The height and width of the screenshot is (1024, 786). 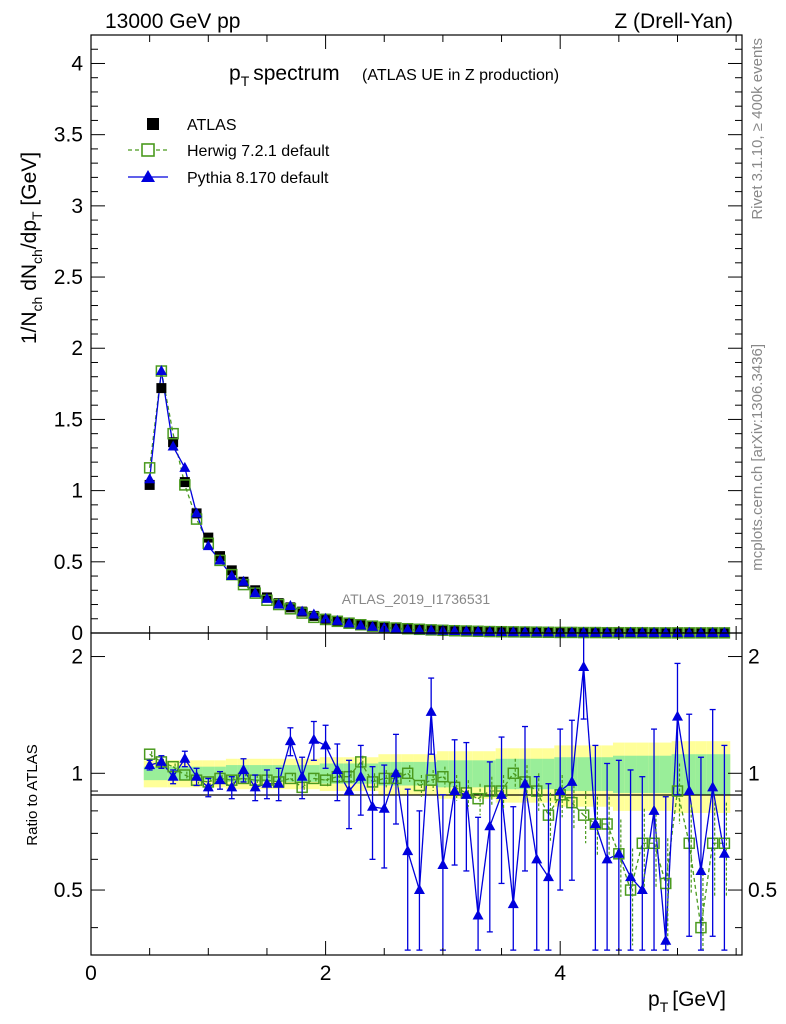 What do you see at coordinates (560, 973) in the screenshot?
I see `x-tick-label: 4` at bounding box center [560, 973].